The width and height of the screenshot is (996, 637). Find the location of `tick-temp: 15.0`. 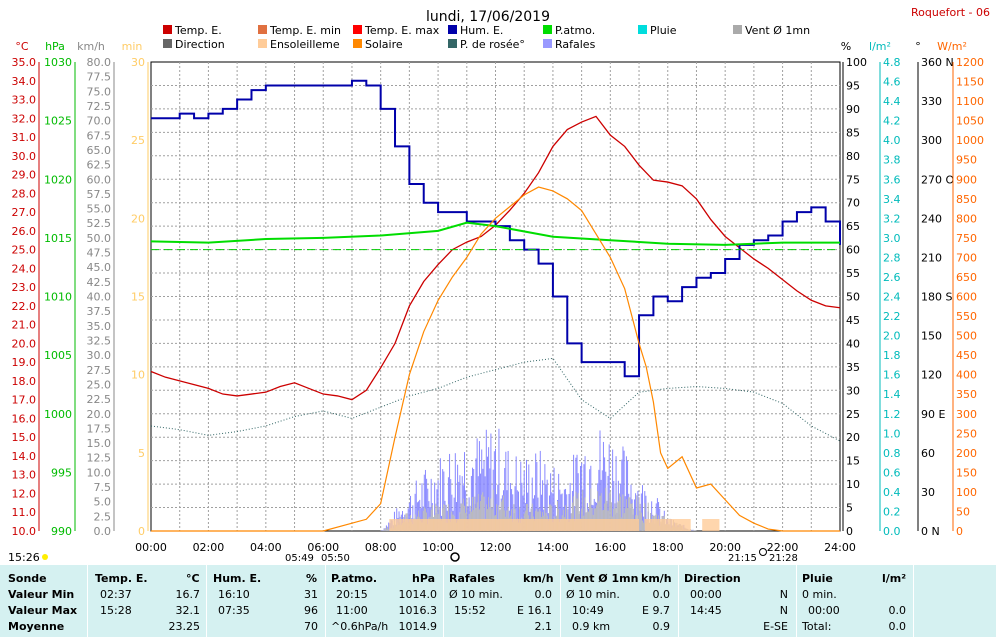

tick-temp: 15.0 is located at coordinates (24, 437).